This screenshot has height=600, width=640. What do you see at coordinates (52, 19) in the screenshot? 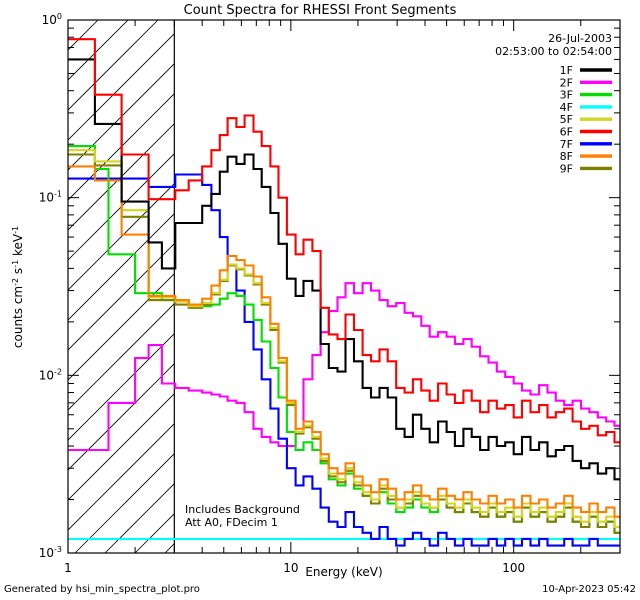
I see `y-tick-label: 10⁰` at bounding box center [52, 19].